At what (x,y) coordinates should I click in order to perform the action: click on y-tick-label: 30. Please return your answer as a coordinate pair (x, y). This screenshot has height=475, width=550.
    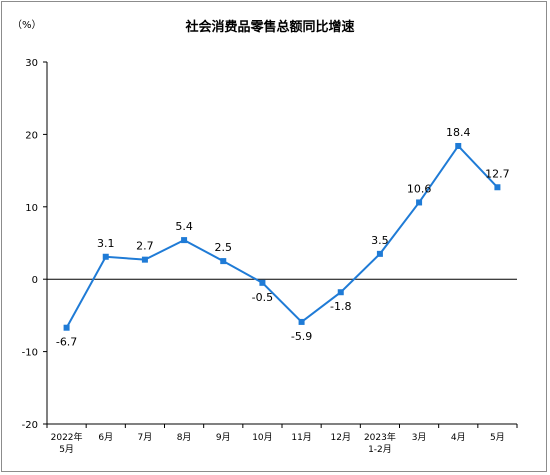
    Looking at the image, I should click on (31, 63).